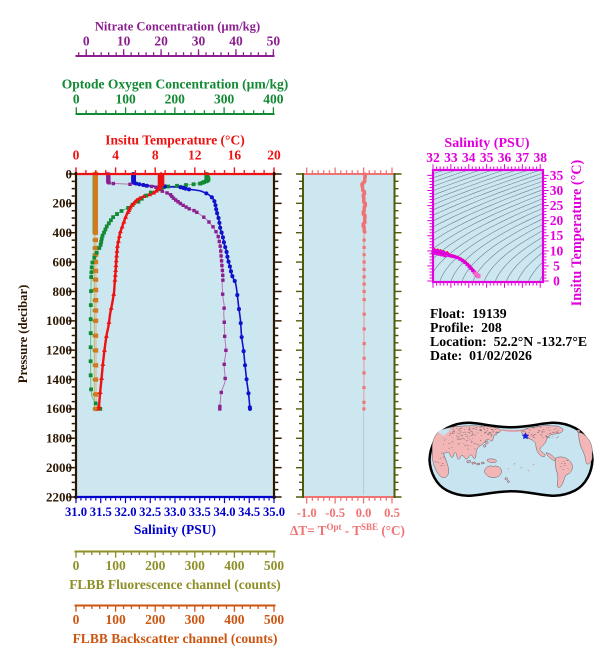 The height and width of the screenshot is (663, 609). What do you see at coordinates (115, 155) in the screenshot?
I see `svg-text: 4` at bounding box center [115, 155].